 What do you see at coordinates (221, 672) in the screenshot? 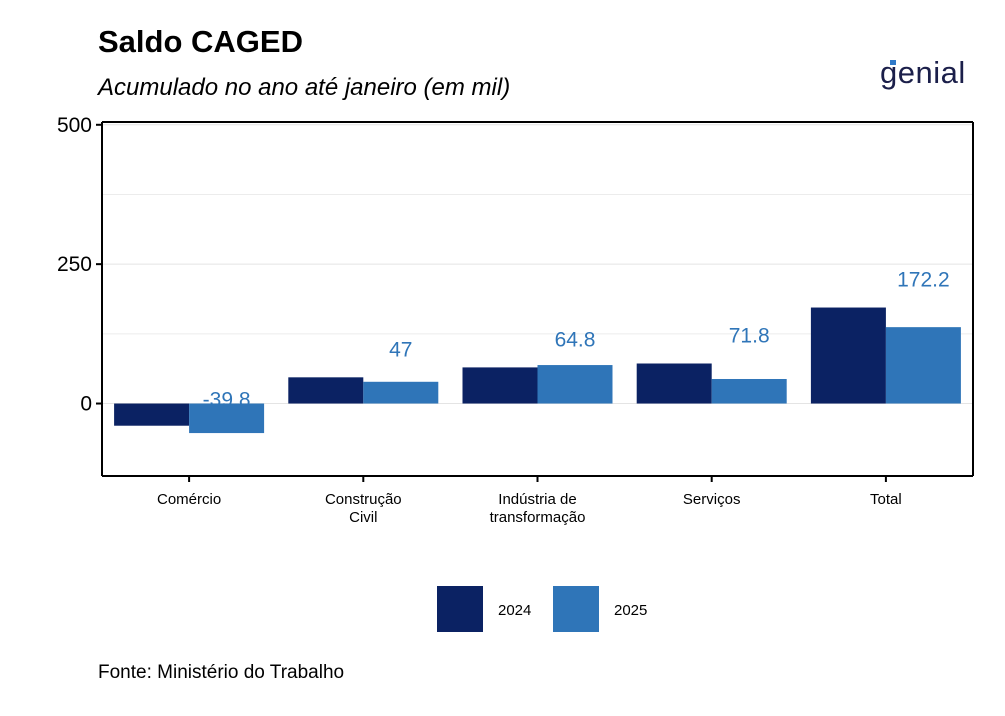
I see `source-note: Fonte: Ministério do Trabalho` at bounding box center [221, 672].